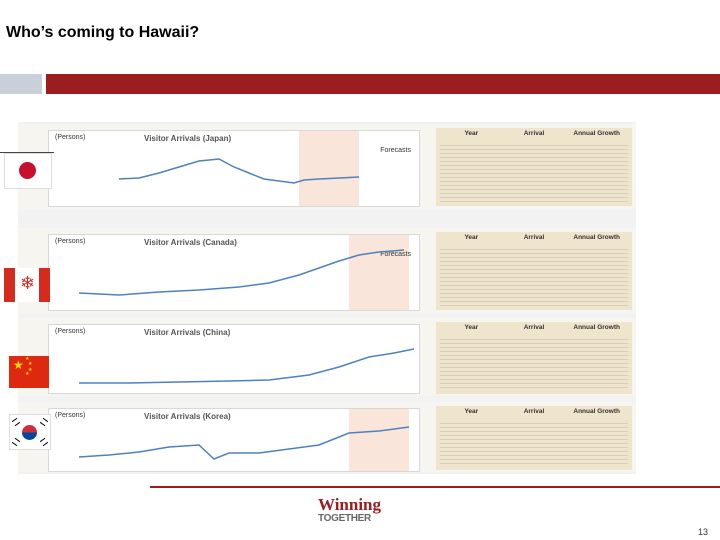 This screenshot has width=720, height=540. Describe the element at coordinates (28, 171) in the screenshot. I see `japan-flag-icon` at that location.